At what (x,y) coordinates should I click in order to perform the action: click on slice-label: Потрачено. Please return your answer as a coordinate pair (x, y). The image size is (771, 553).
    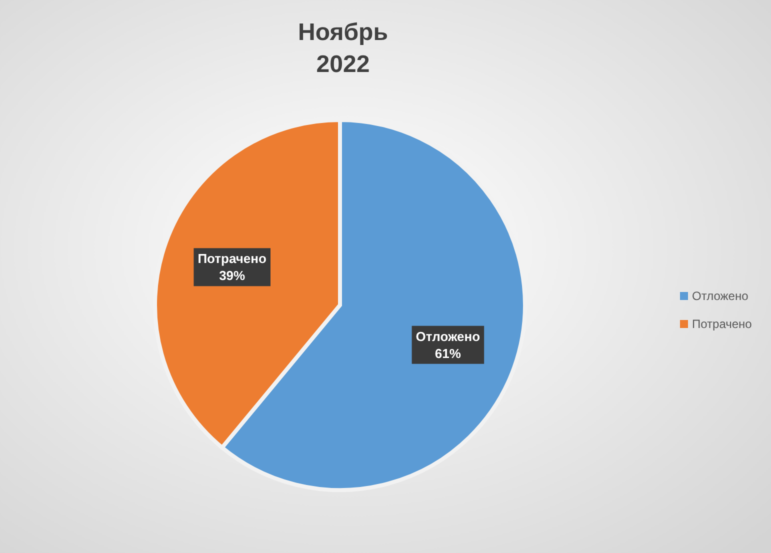
    Looking at the image, I should click on (232, 258).